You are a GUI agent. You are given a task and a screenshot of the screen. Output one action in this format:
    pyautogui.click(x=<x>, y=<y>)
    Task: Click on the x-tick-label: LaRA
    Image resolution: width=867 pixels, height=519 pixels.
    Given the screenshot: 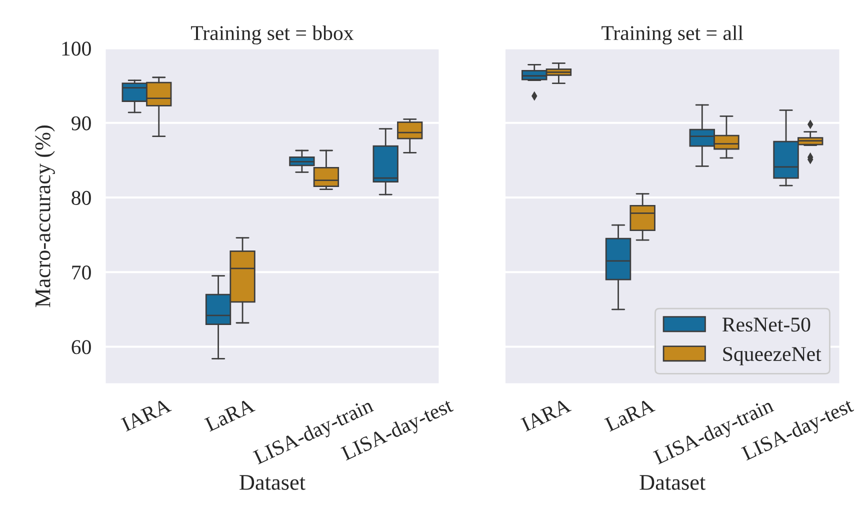 What is the action you would take?
    pyautogui.click(x=630, y=415)
    